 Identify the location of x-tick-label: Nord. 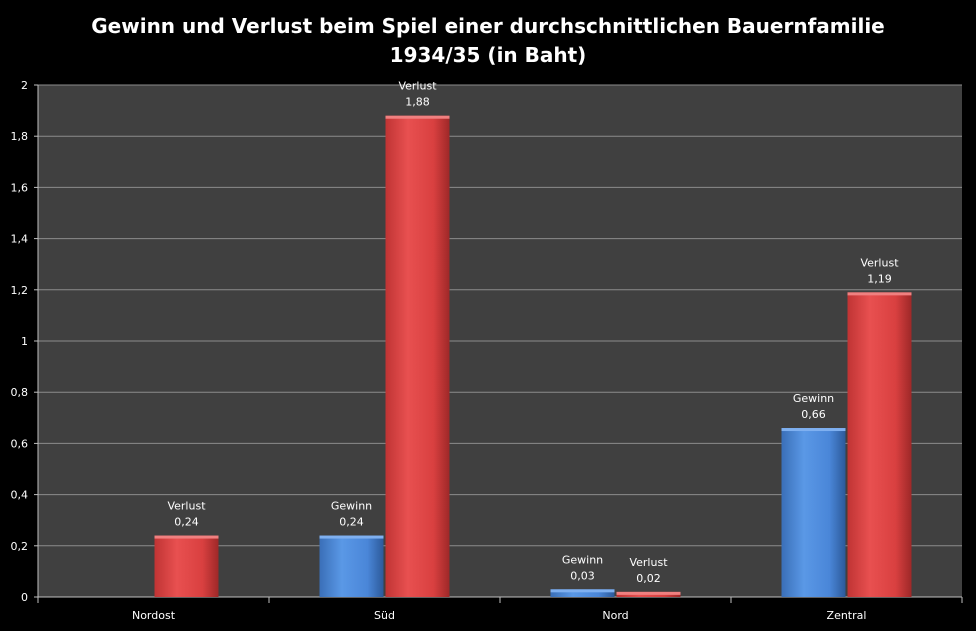
(615, 615).